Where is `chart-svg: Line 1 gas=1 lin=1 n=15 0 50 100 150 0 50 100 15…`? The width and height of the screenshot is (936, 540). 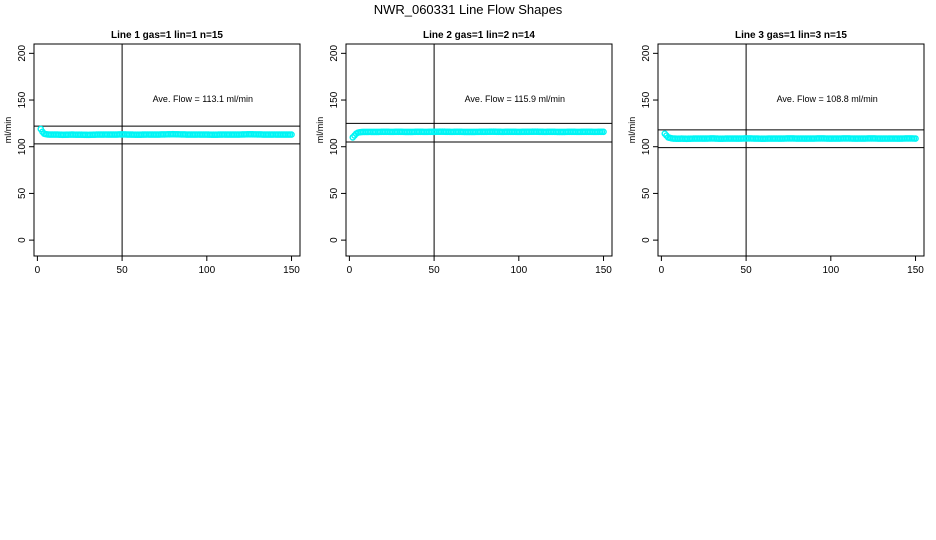 chart-svg: Line 1 gas=1 lin=1 n=15 0 50 100 150 0 50 100 15… is located at coordinates (152, 153).